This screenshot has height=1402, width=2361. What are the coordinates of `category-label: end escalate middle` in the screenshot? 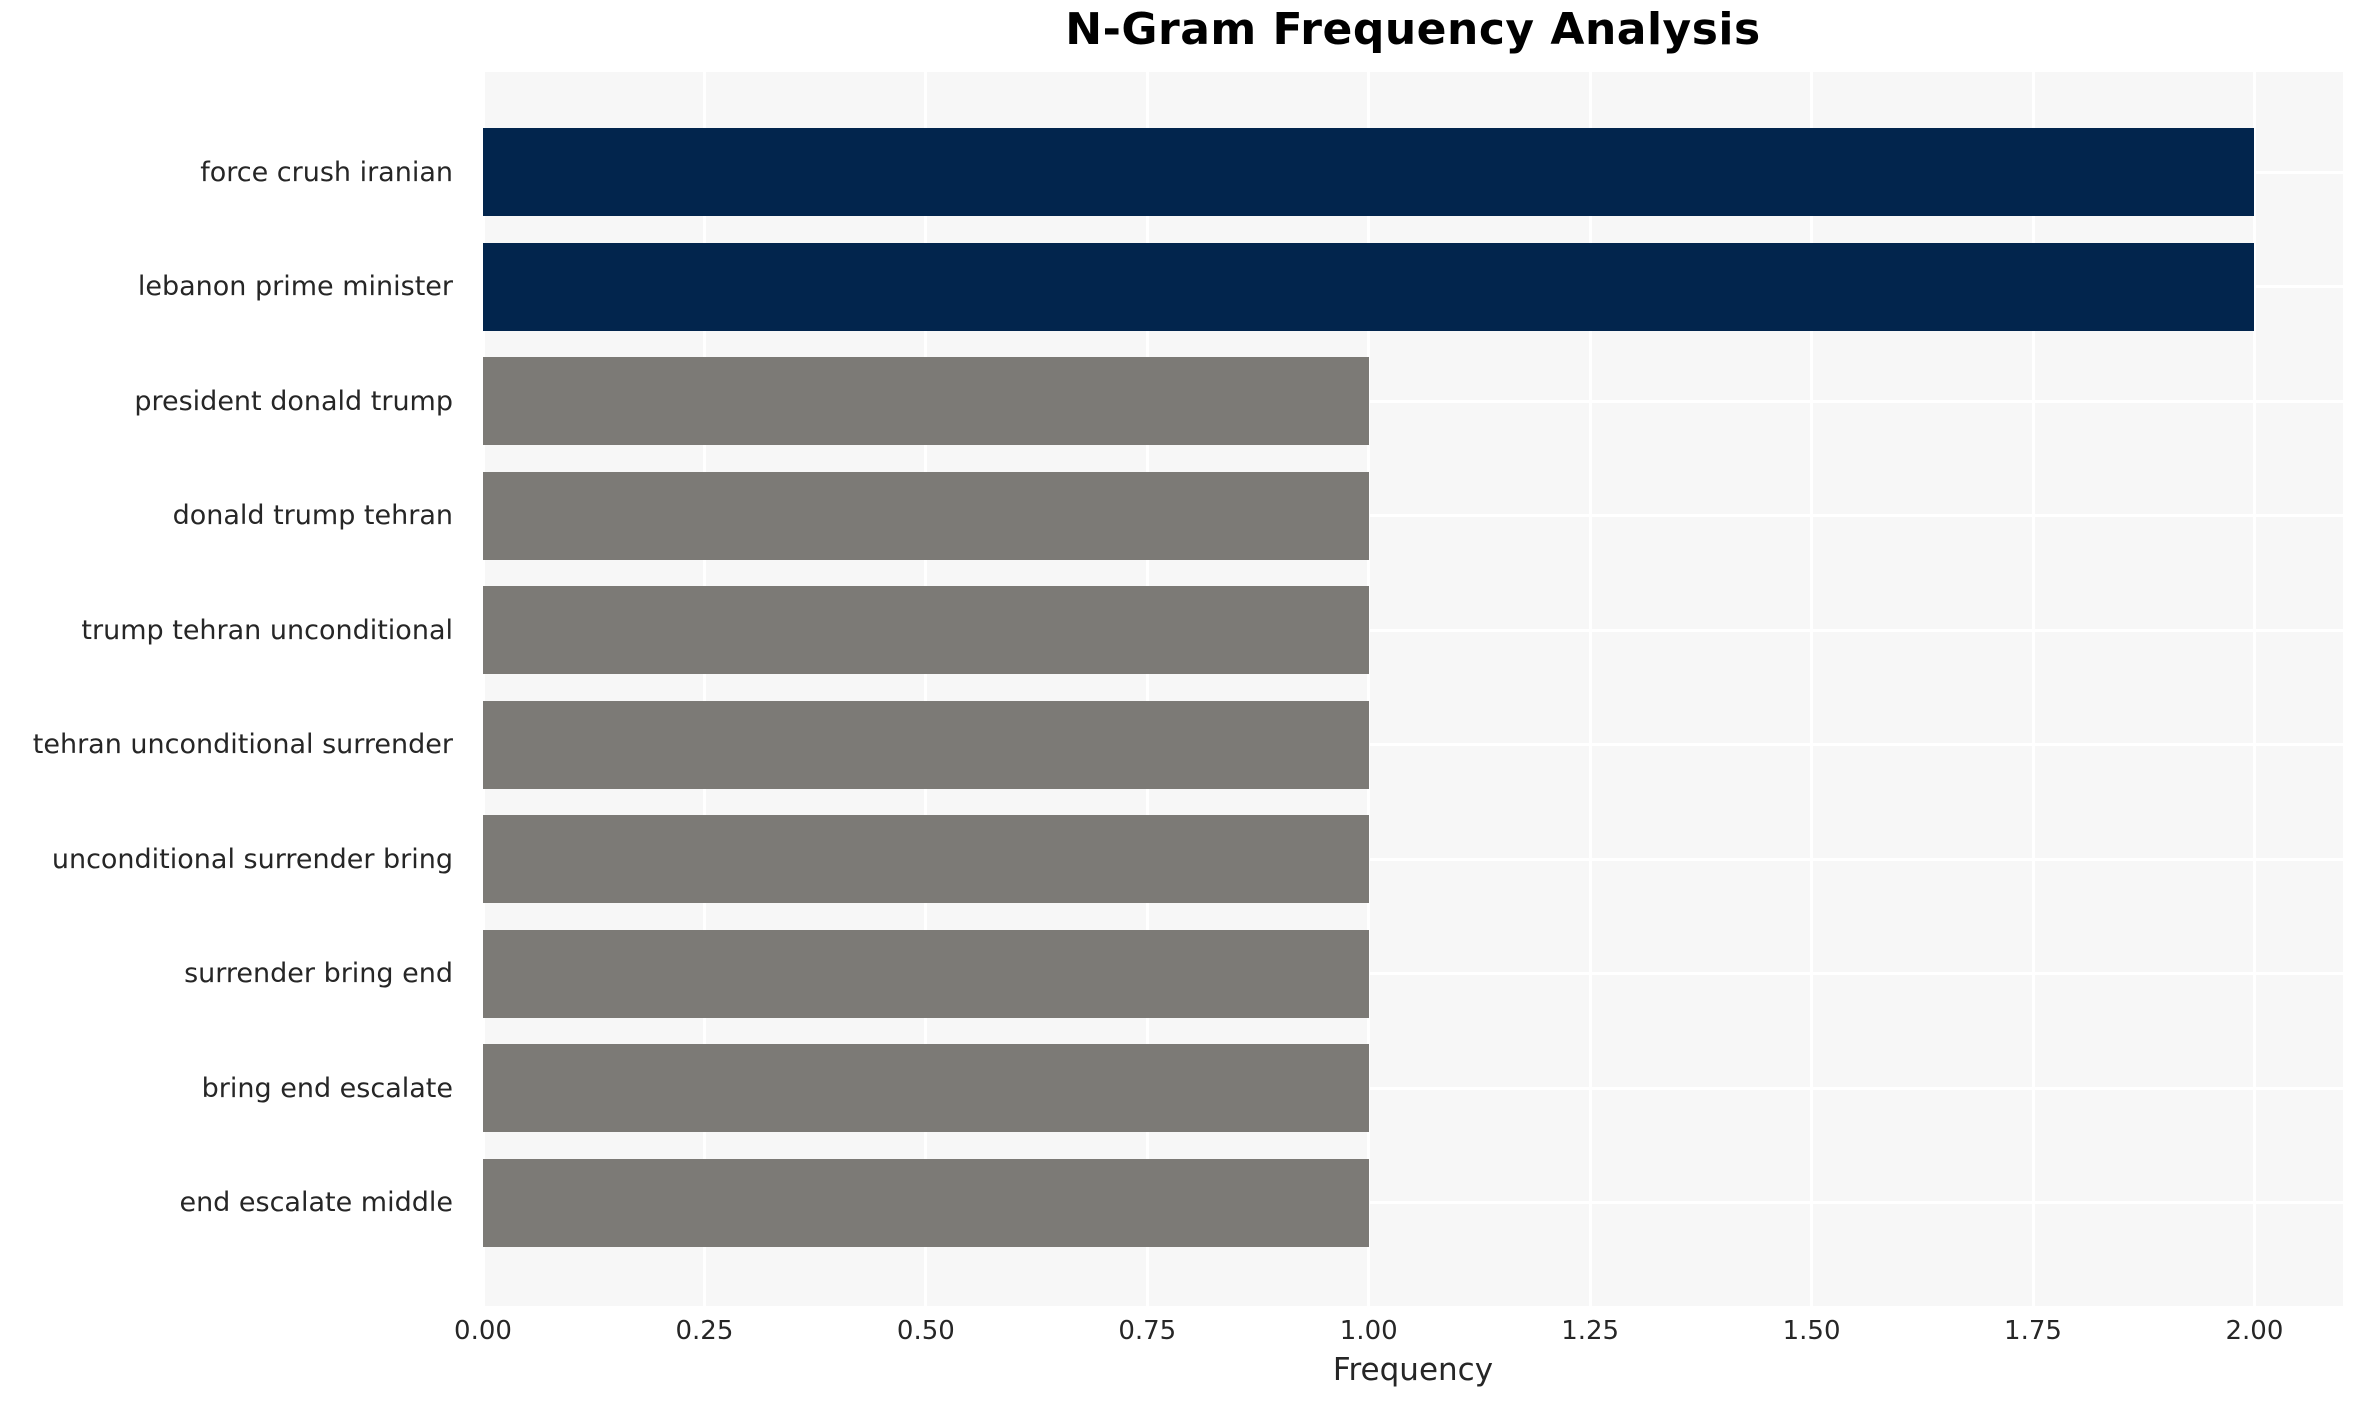 It's located at (316, 1203).